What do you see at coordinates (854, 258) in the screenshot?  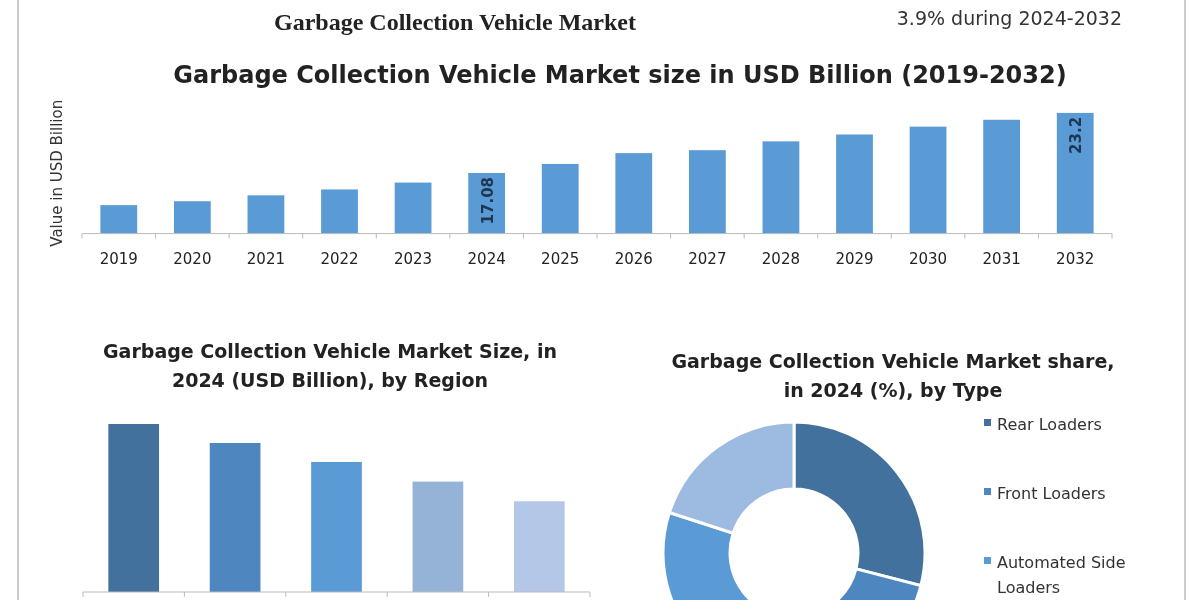 I see `x-tick-label: 2029` at bounding box center [854, 258].